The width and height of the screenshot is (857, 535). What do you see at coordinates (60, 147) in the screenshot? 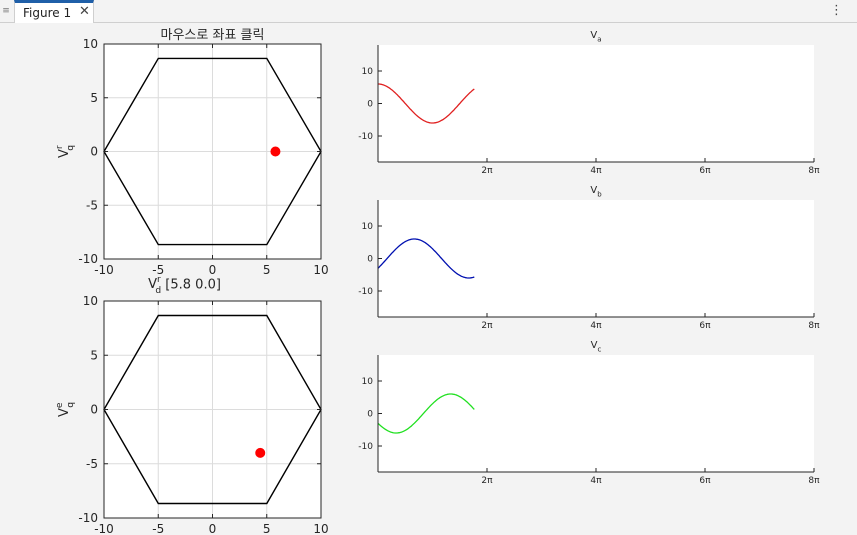
I see `y-axis-label-sup: r` at bounding box center [60, 147].